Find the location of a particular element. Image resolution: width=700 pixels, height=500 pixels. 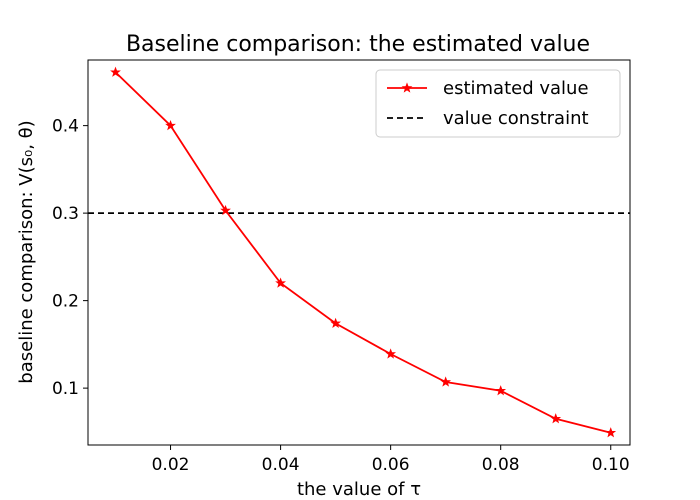

x-tick-label: 0.02 is located at coordinates (171, 465).